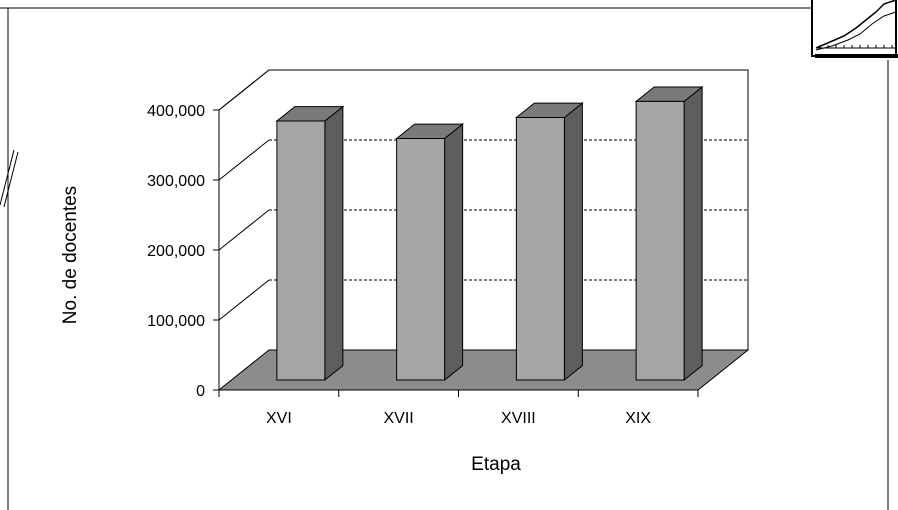  What do you see at coordinates (540, 249) in the screenshot?
I see `bar-xviii` at bounding box center [540, 249].